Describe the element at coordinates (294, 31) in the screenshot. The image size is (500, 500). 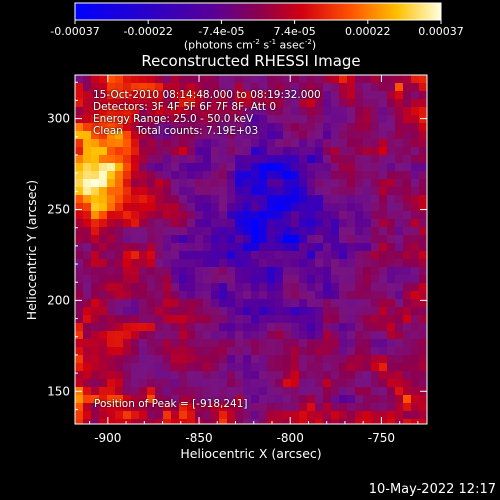
I see `colorbar-tick-label: 7.4e-05` at that location.